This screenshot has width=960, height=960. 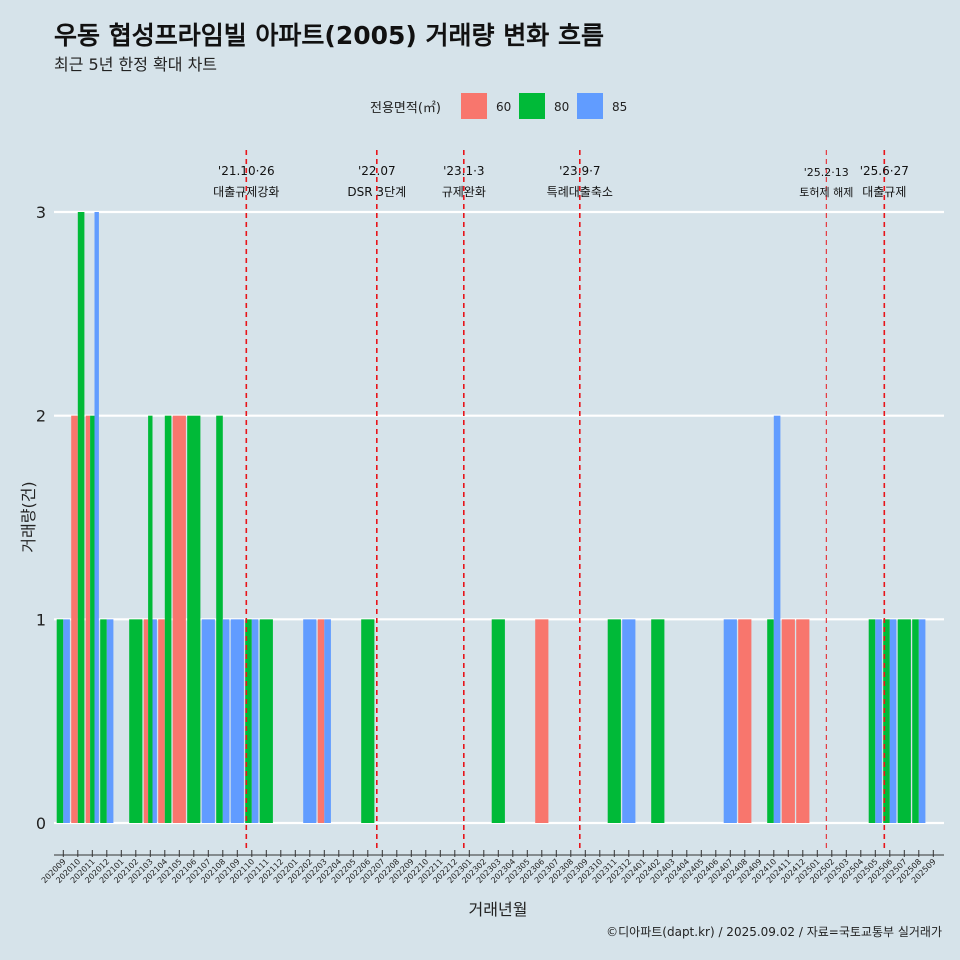 I want to click on legend-title: 전용면적(㎡), so click(x=405, y=108).